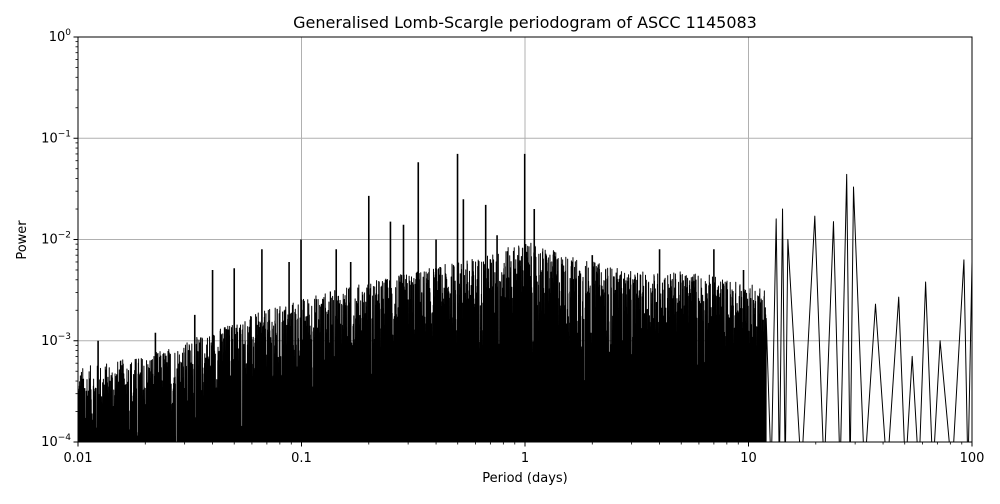 The height and width of the screenshot is (504, 1000). I want to click on y-axis-label: Power, so click(22, 240).